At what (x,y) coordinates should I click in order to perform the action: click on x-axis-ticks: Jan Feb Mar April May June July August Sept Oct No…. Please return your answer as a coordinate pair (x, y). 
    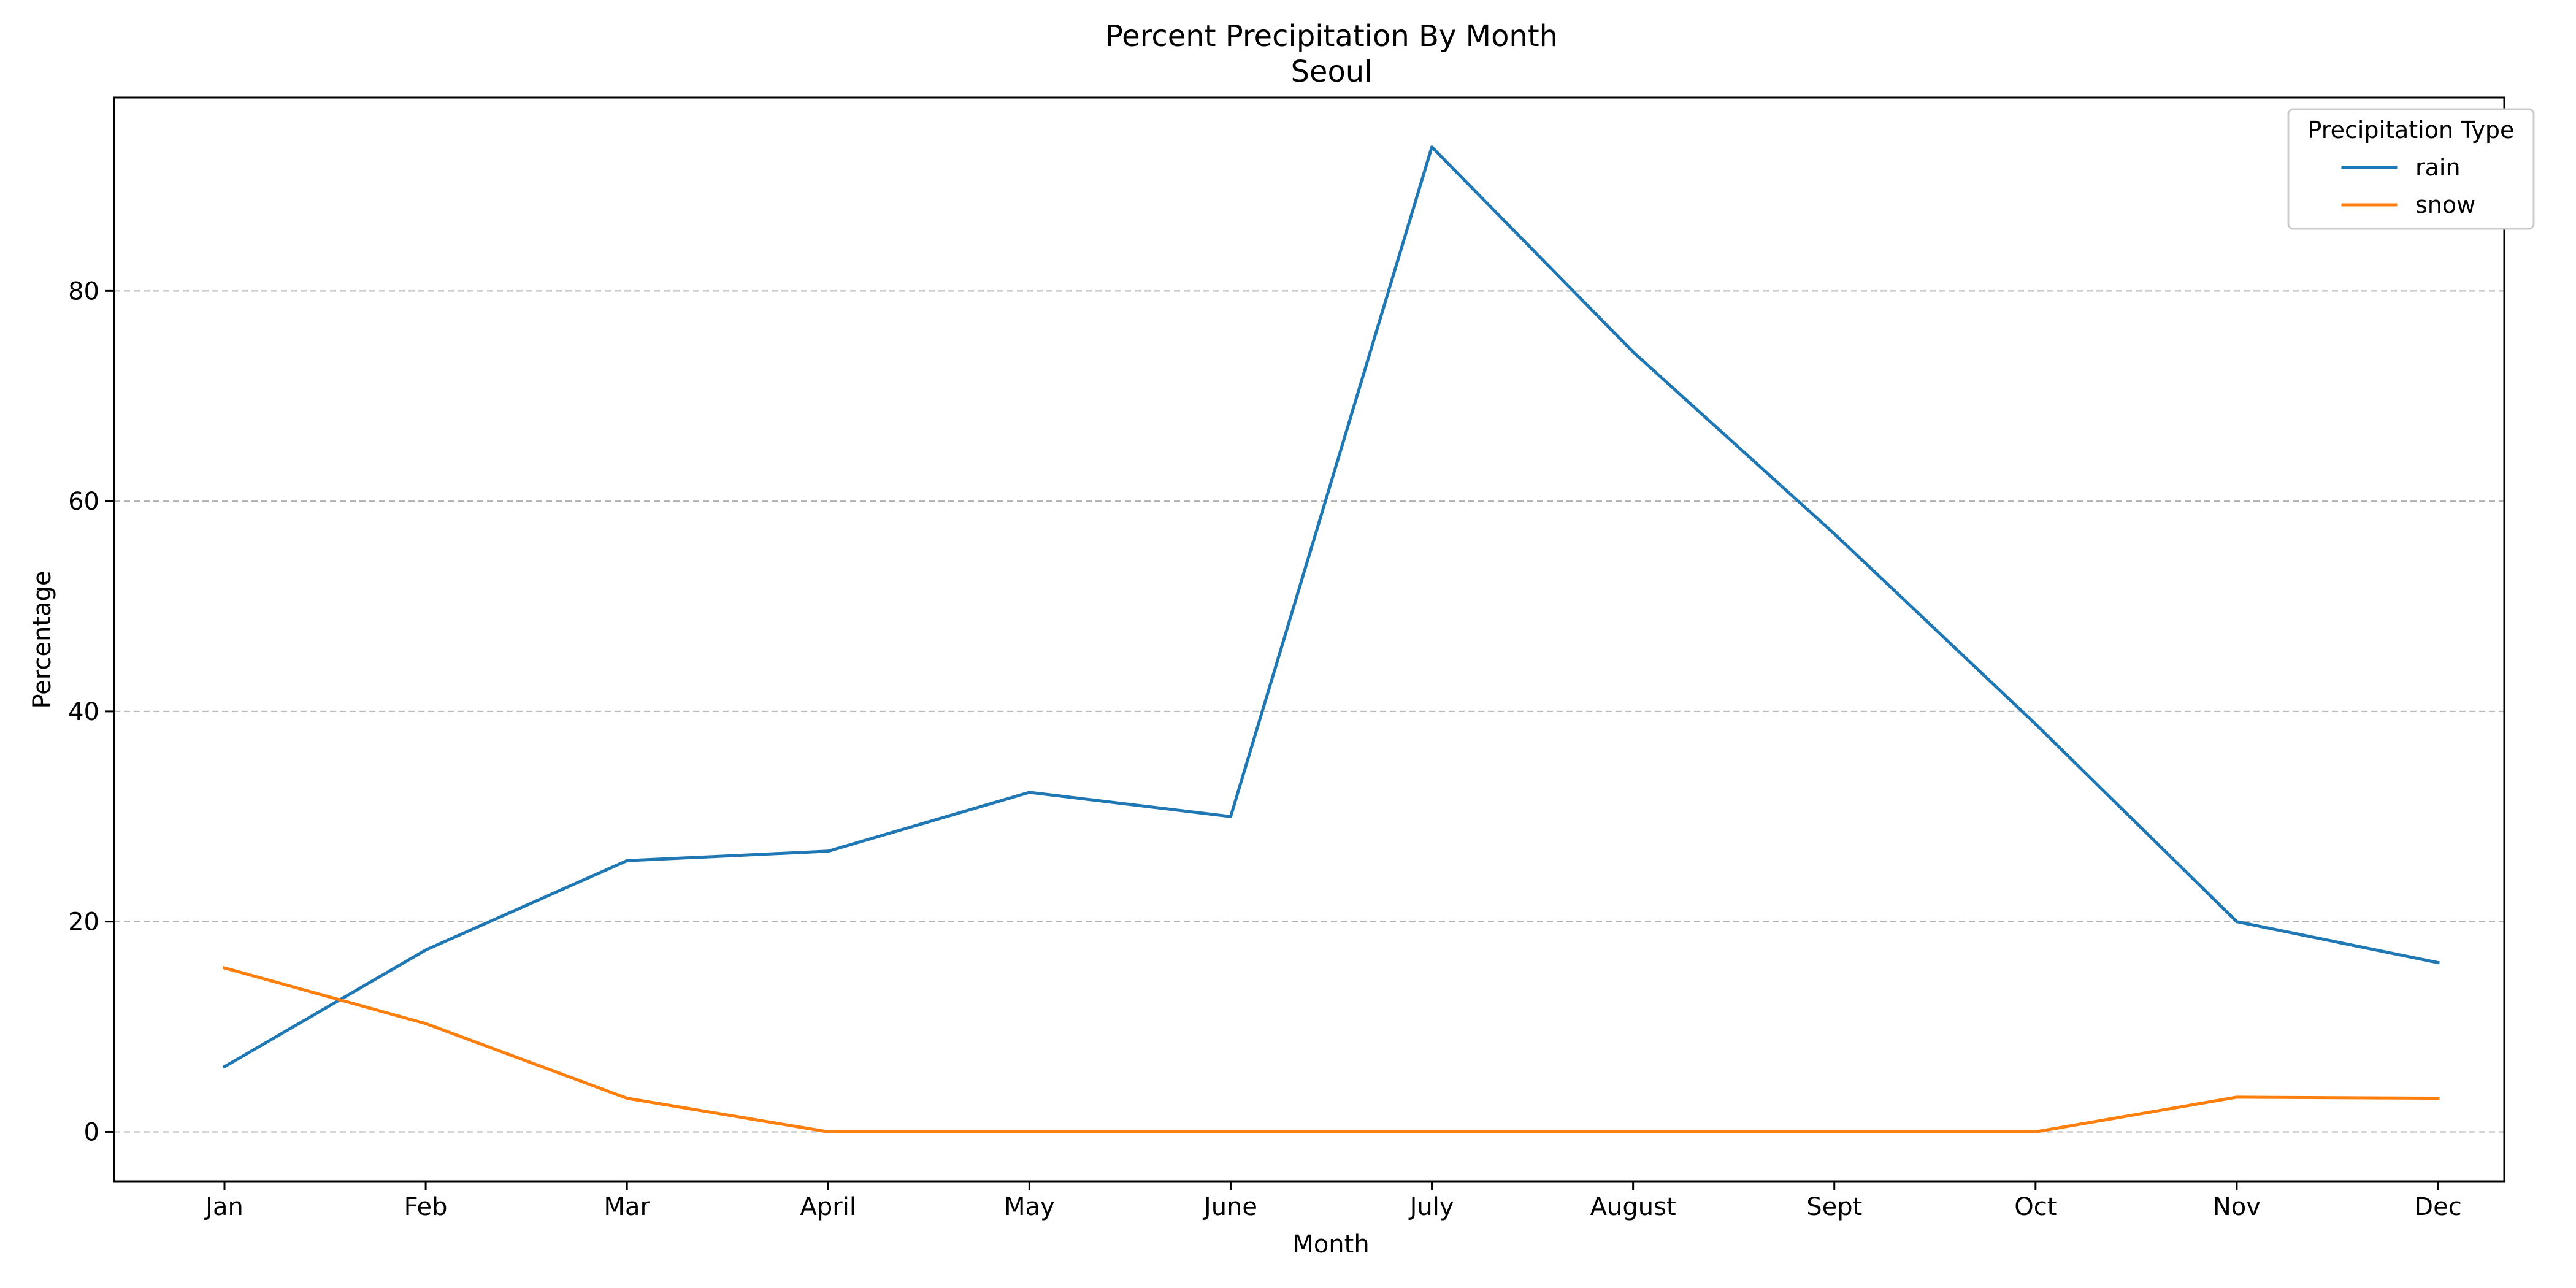
    Looking at the image, I should click on (1333, 1201).